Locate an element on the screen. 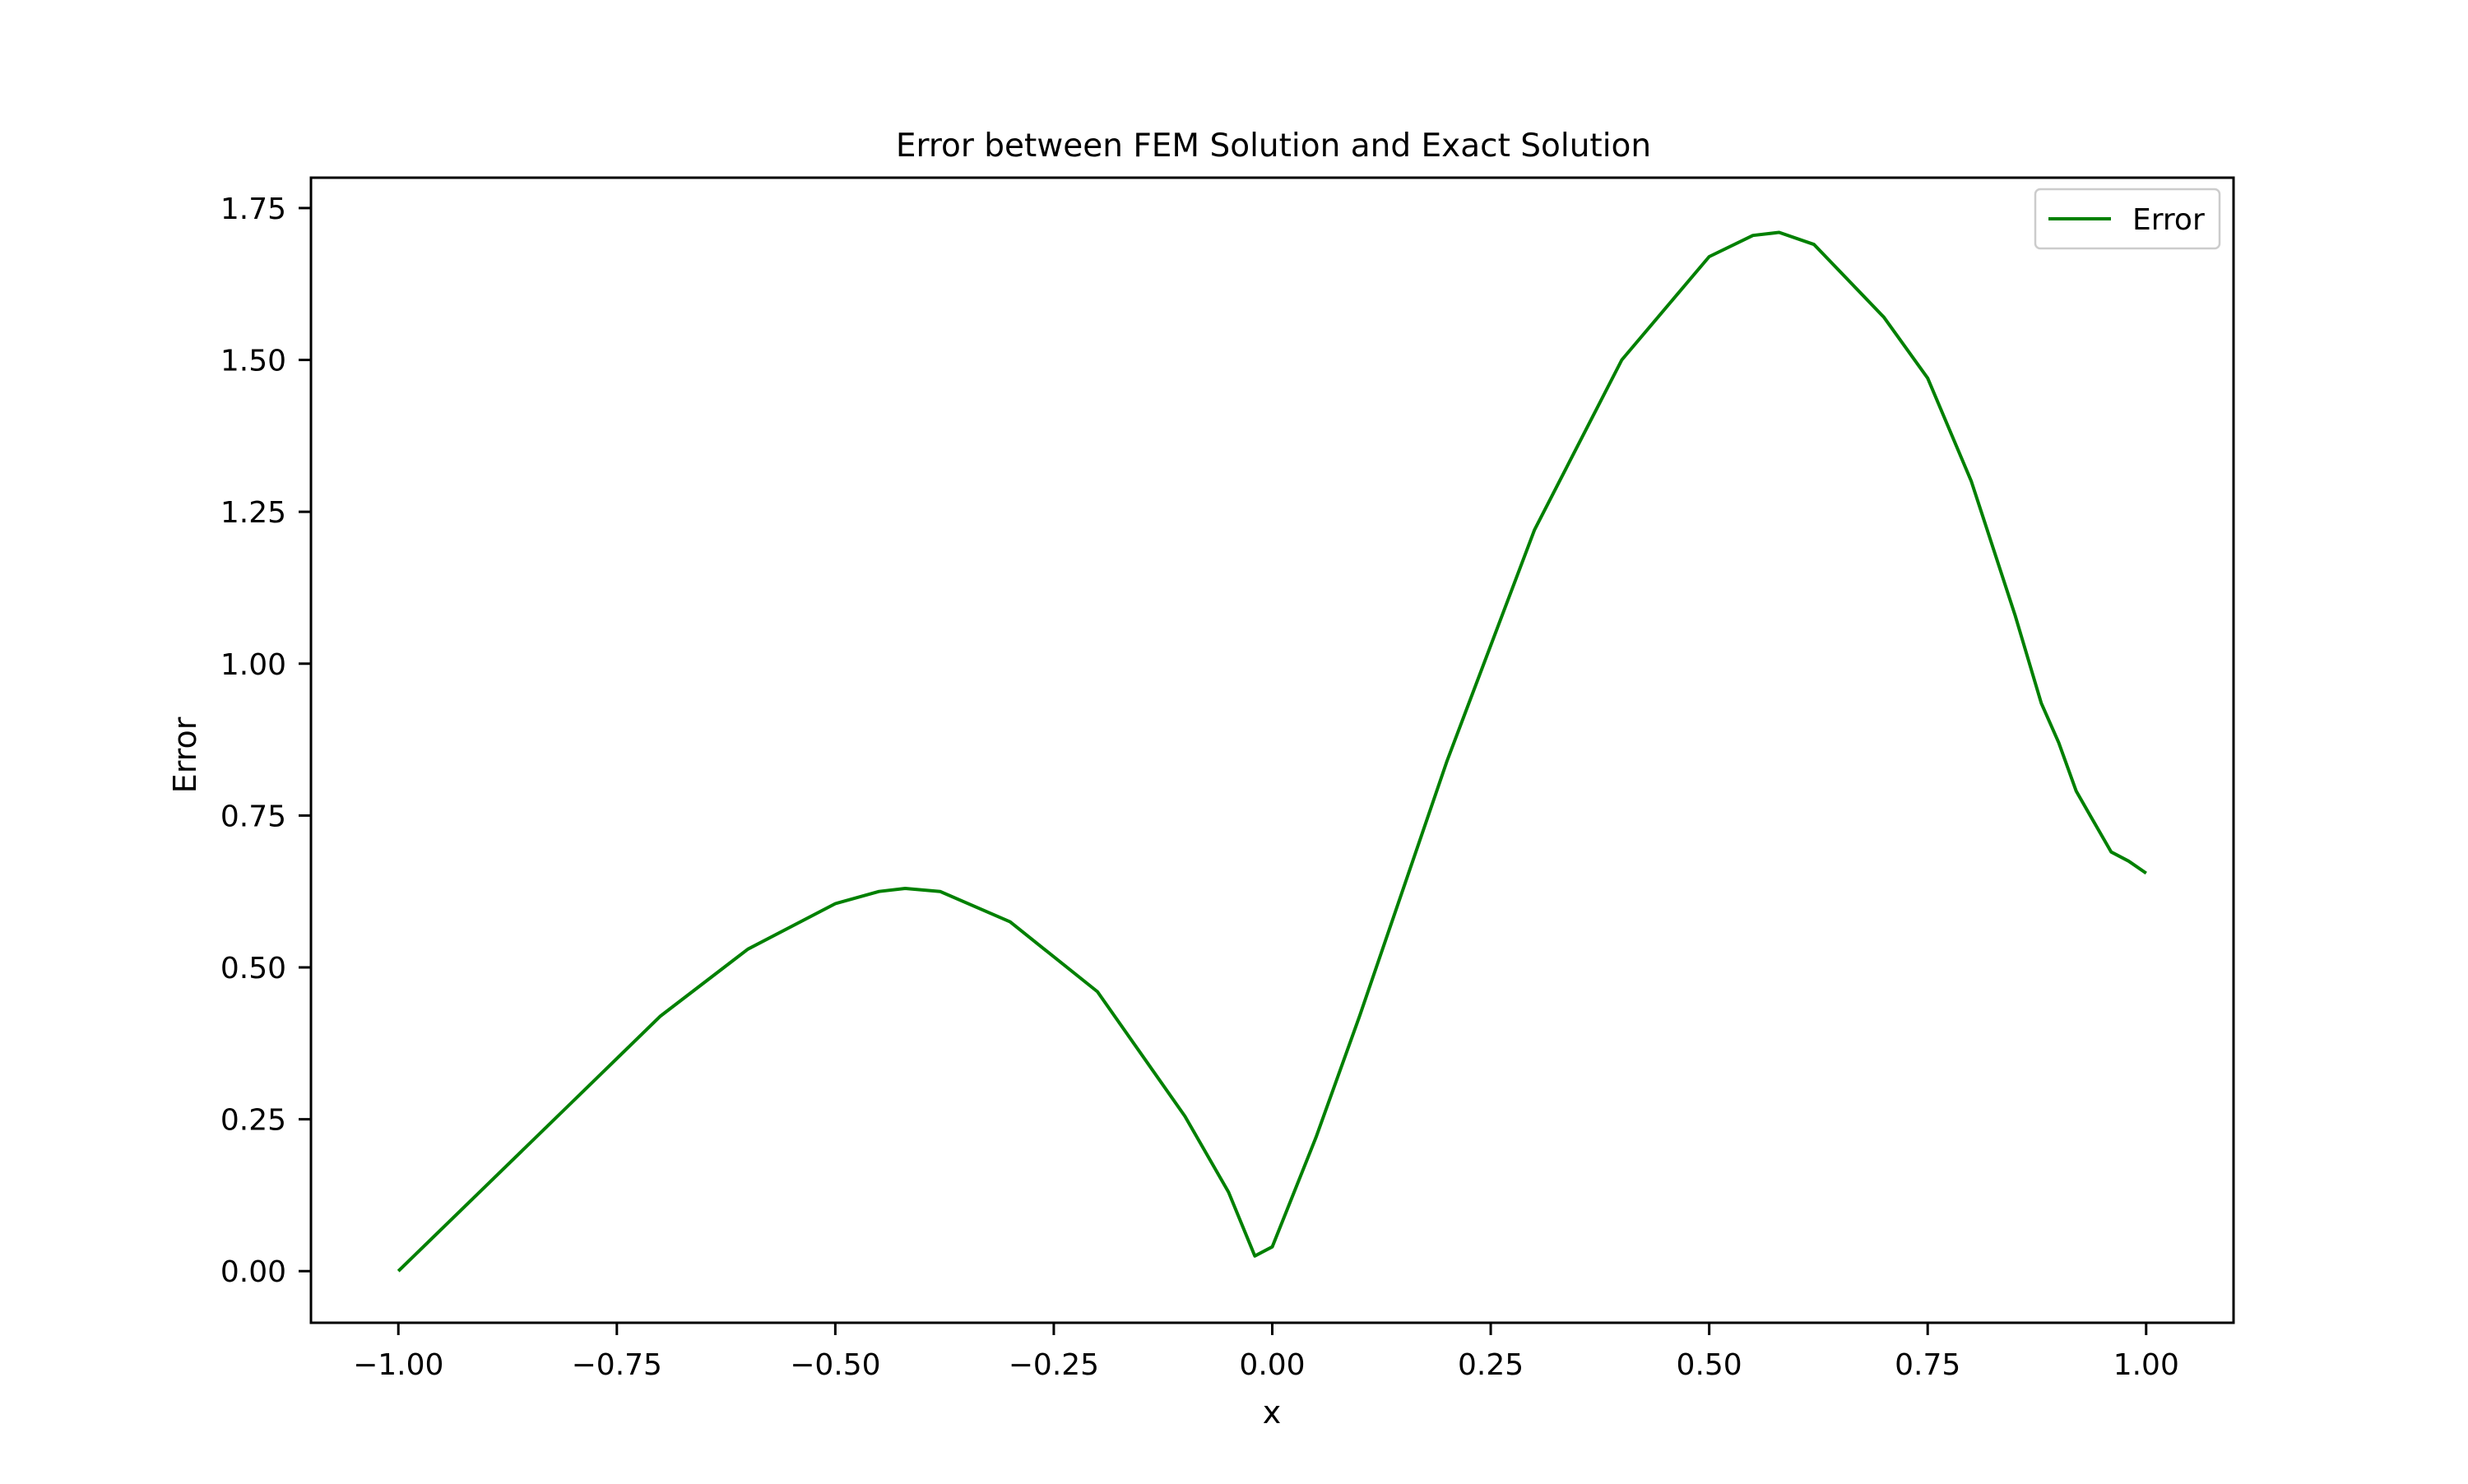 The image size is (2468, 1484). x-tick-label: −0.25 is located at coordinates (1054, 1365).